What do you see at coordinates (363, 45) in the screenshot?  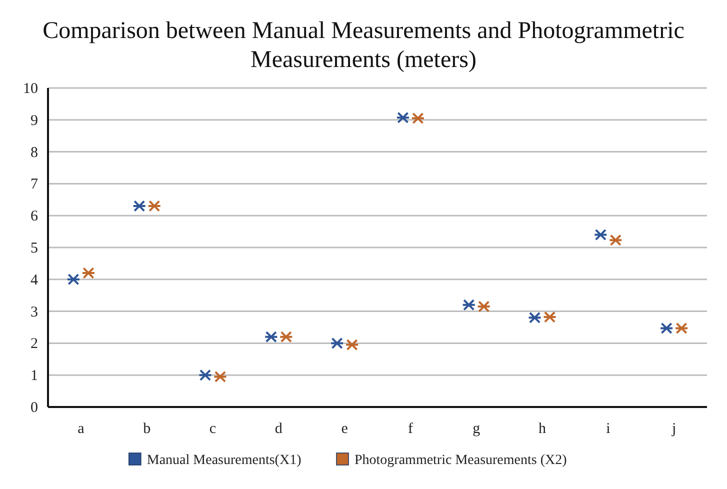 I see `chart-title: Comparison between Manual Measurements and Photogrammetric Measurements (meters)` at bounding box center [363, 45].